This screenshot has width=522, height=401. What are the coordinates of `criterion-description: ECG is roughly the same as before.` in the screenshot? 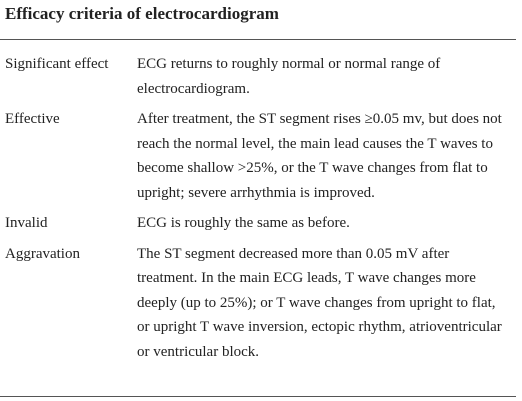 It's located at (243, 223).